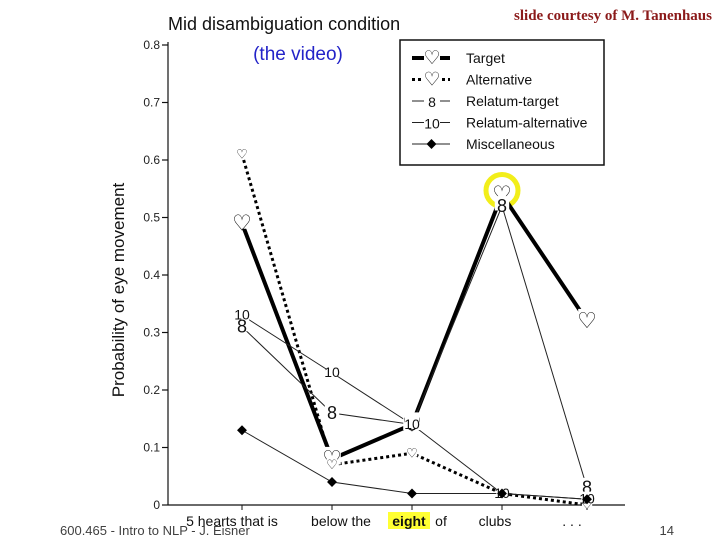 The width and height of the screenshot is (720, 545). Describe the element at coordinates (510, 144) in the screenshot. I see `legend-label: Miscellaneous` at that location.